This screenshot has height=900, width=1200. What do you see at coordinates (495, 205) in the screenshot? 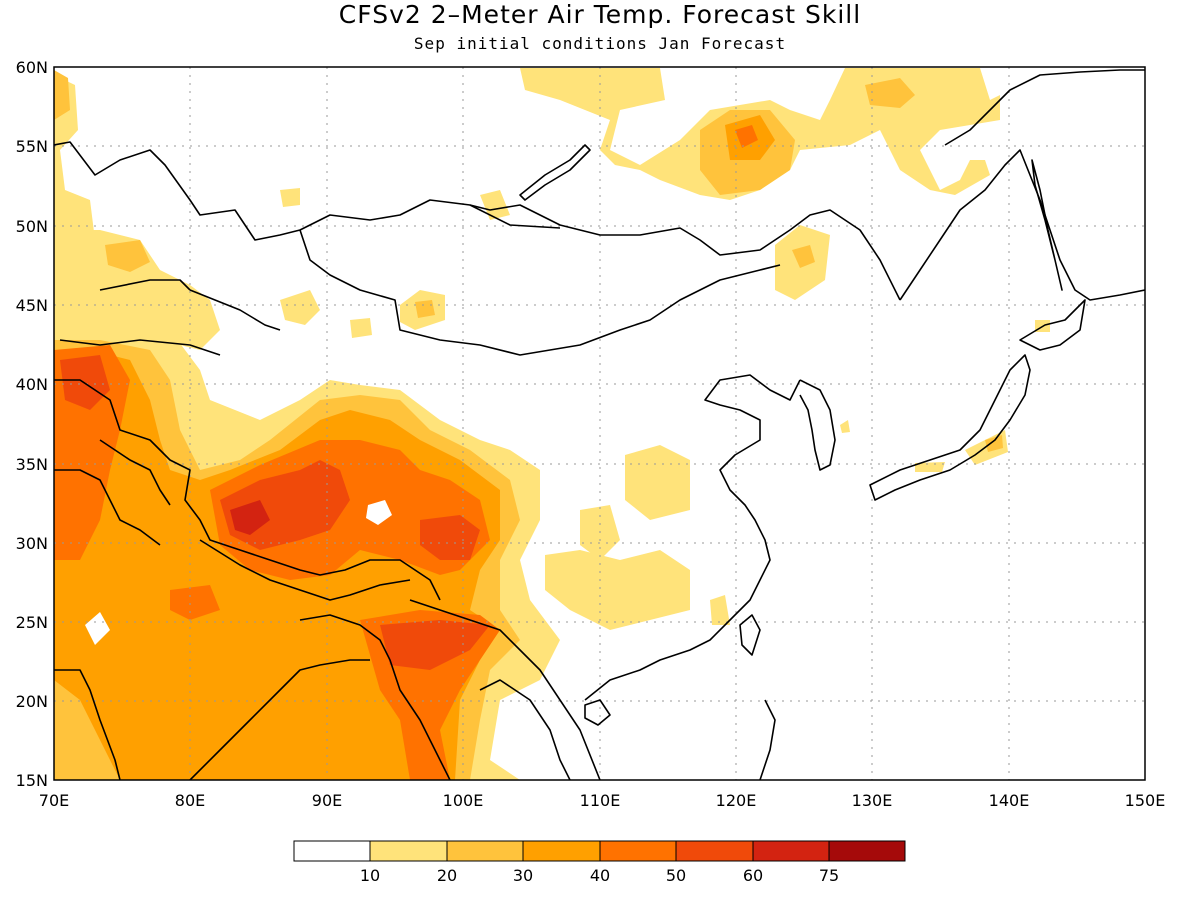
I see `skill-region-altai-l1` at bounding box center [495, 205].